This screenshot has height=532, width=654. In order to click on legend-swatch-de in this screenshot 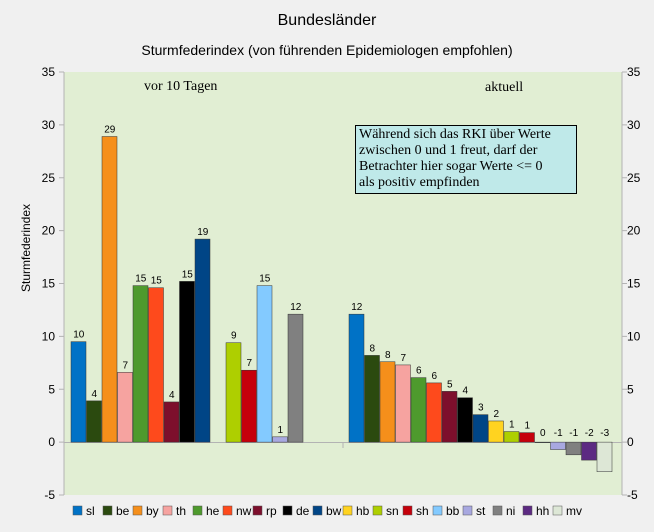, I will do `click(287, 510)`.